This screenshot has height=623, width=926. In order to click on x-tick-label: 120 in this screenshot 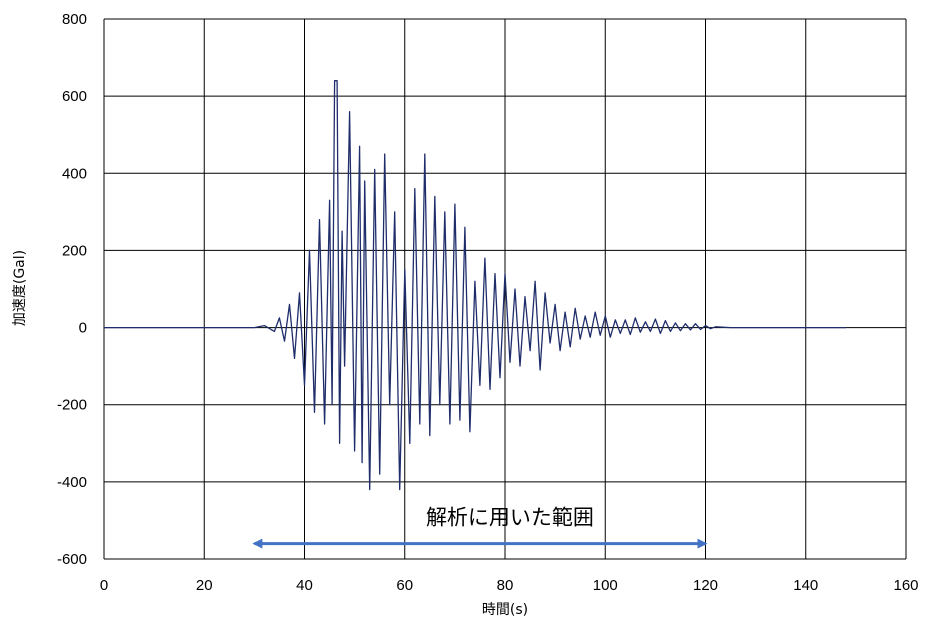, I will do `click(705, 585)`.